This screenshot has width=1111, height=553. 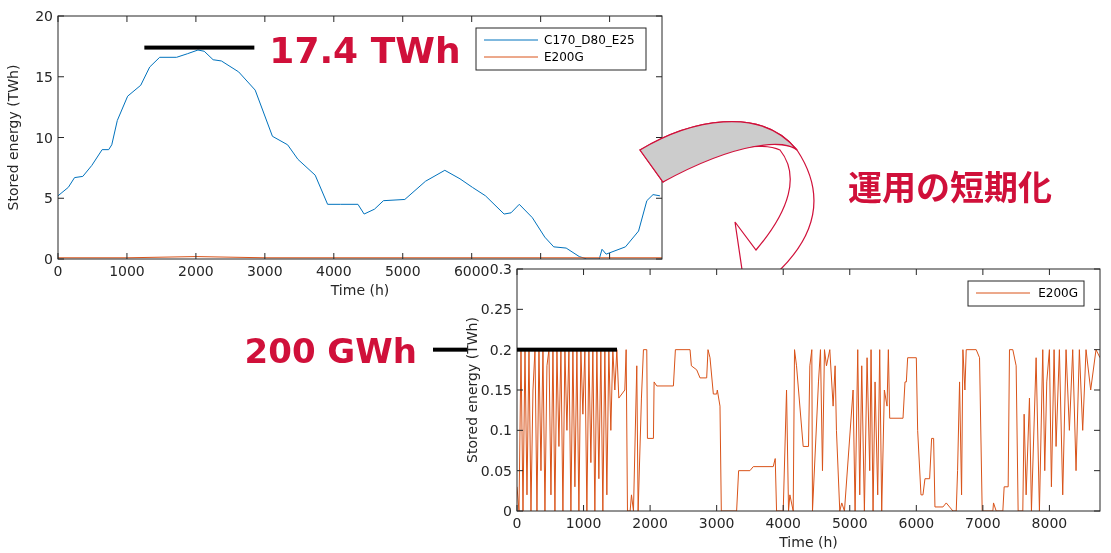 What do you see at coordinates (500, 430) in the screenshot?
I see `y-tick-label: 0.1` at bounding box center [500, 430].